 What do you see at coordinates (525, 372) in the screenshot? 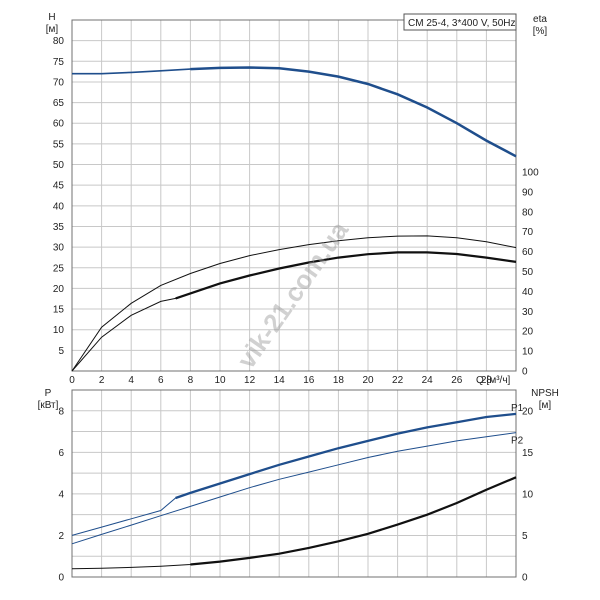
I see `y2-tick-label: 0` at bounding box center [525, 372].